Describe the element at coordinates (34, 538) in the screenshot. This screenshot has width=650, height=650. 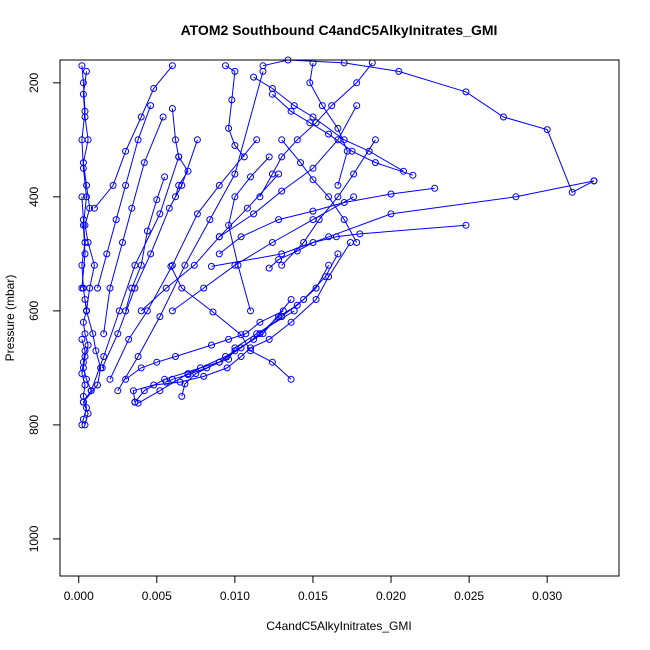
I see `y-tick-label: 1000` at that location.